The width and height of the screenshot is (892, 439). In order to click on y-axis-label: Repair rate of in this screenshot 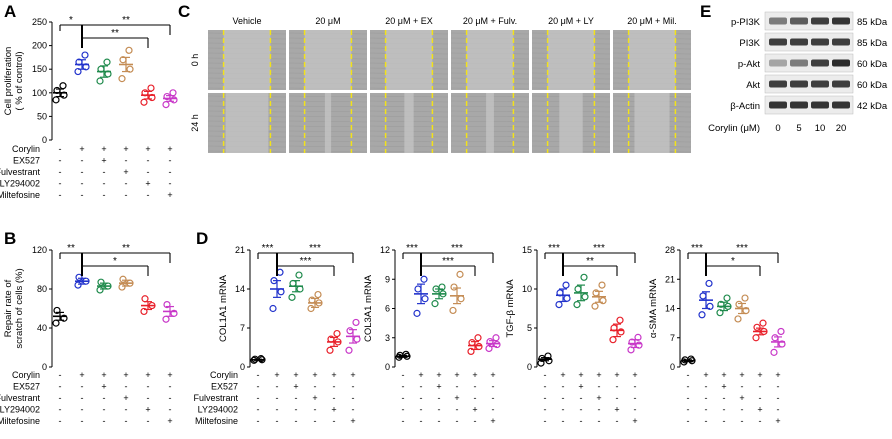, I will do `click(8, 308)`.